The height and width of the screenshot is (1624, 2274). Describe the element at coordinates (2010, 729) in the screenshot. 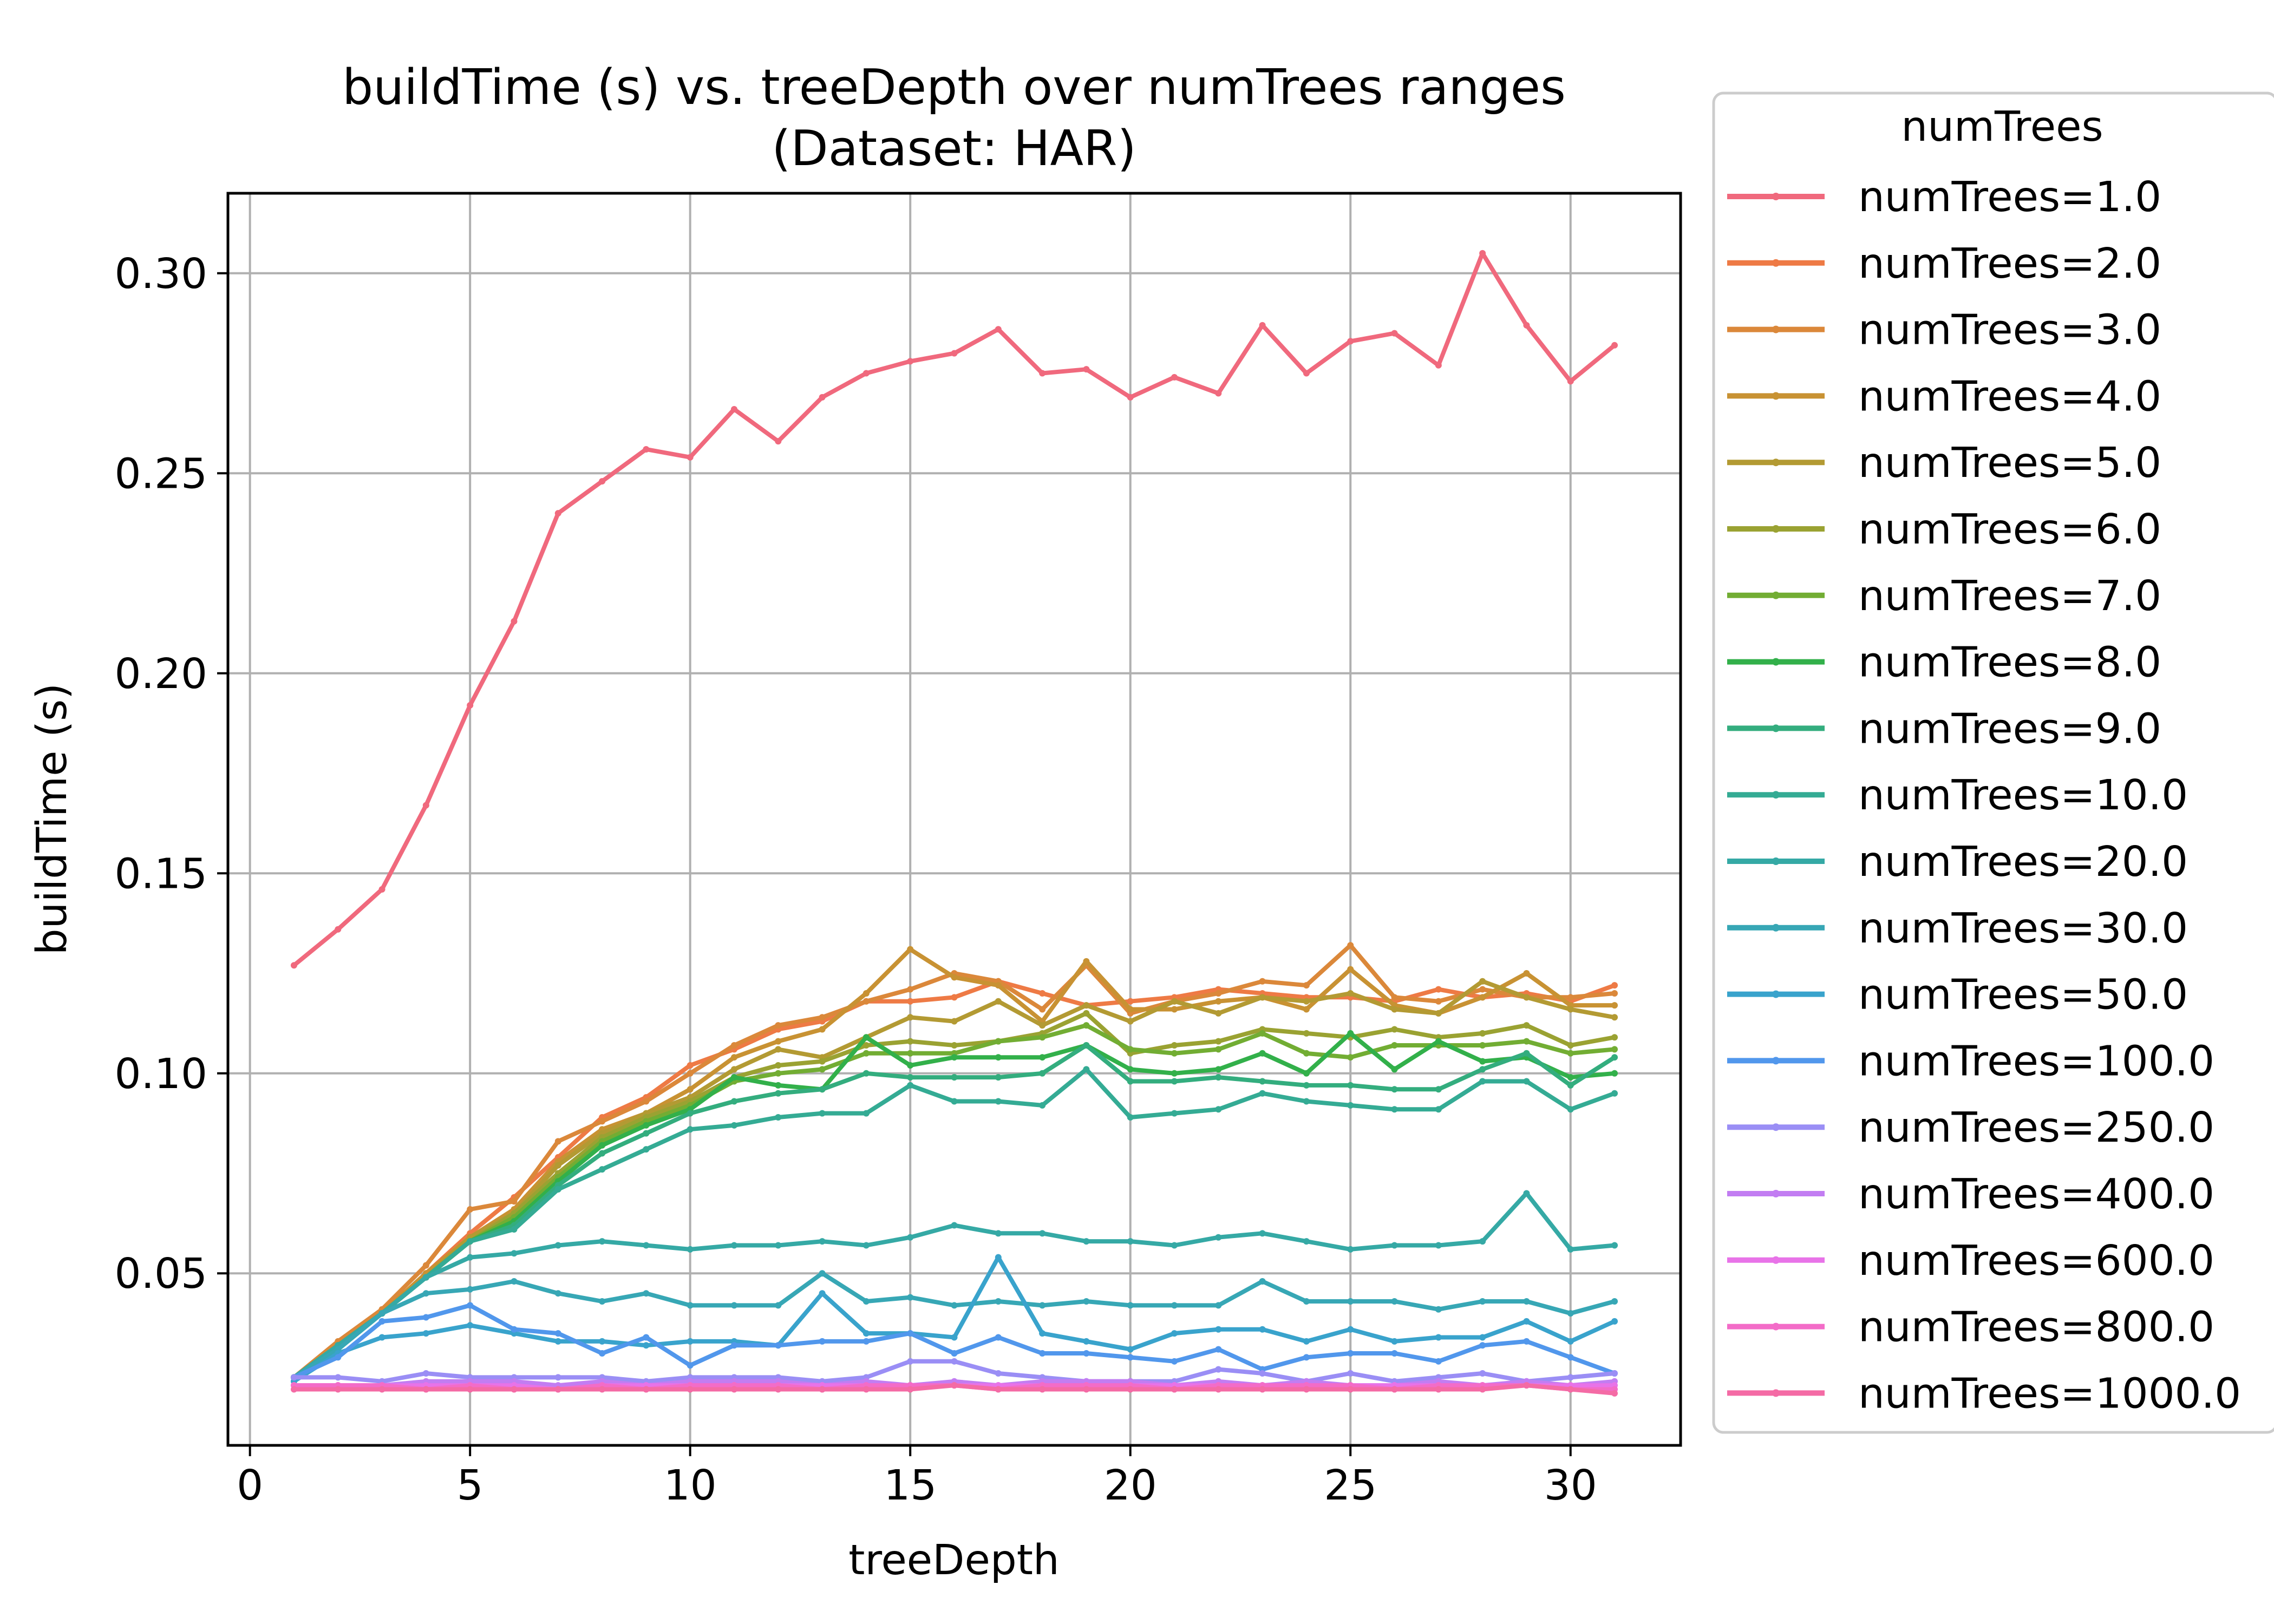

I see `legend-label: numTrees=9.0` at that location.